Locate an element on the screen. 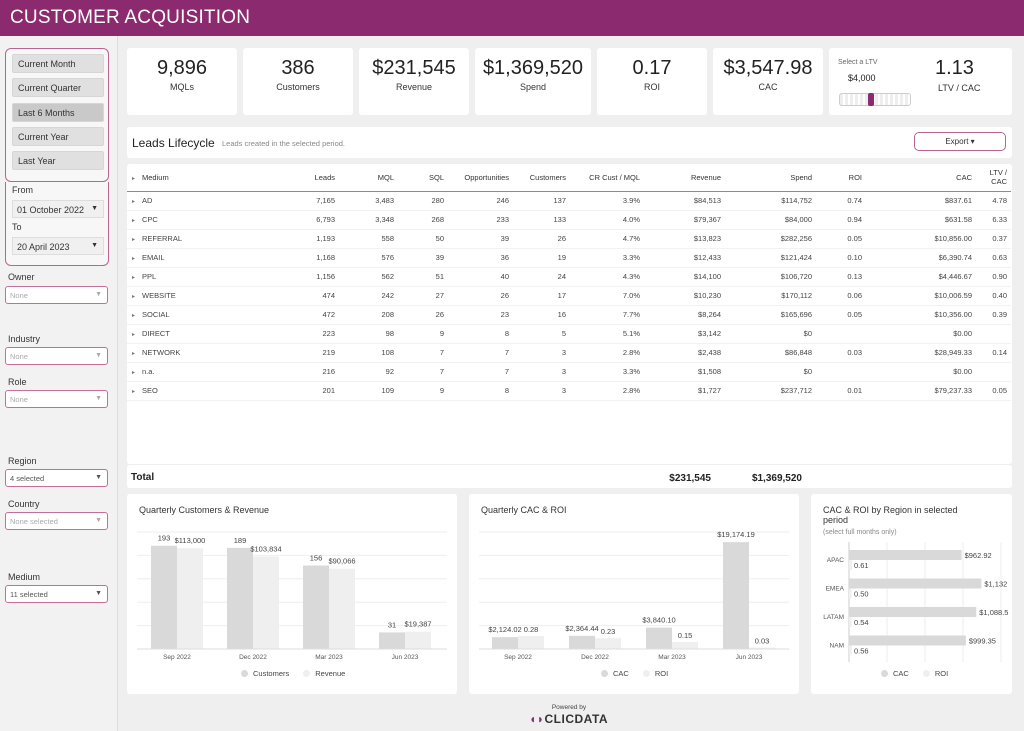  kpi-value: 386 is located at coordinates (298, 68).